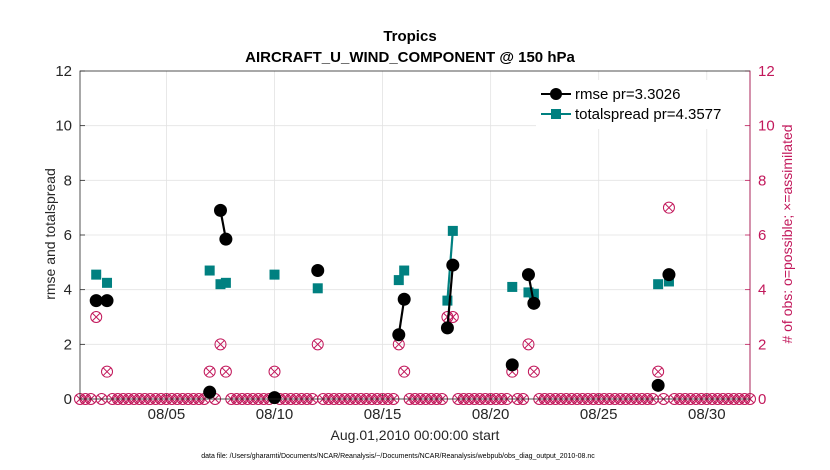  I want to click on legend: rmse pr=3.3026 totalspread pr=4.3577, so click(640, 104).